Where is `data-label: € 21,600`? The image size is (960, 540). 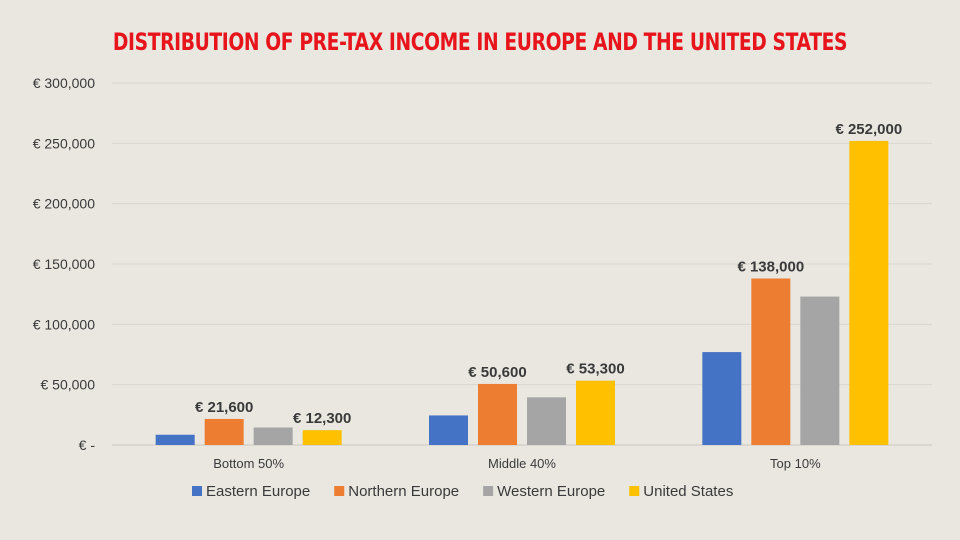 data-label: € 21,600 is located at coordinates (224, 407).